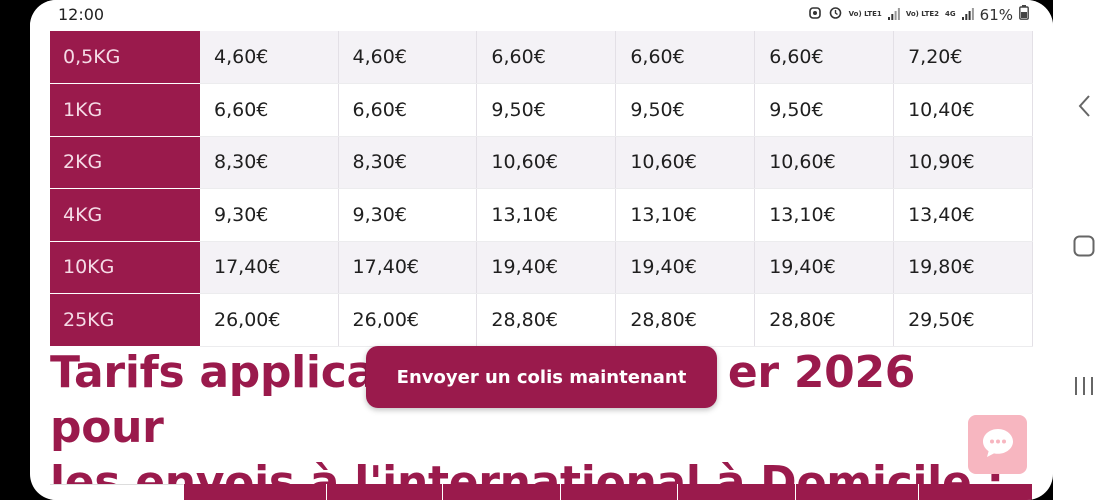 The image size is (1114, 500). What do you see at coordinates (996, 14) in the screenshot?
I see `battery-percent: 61%` at bounding box center [996, 14].